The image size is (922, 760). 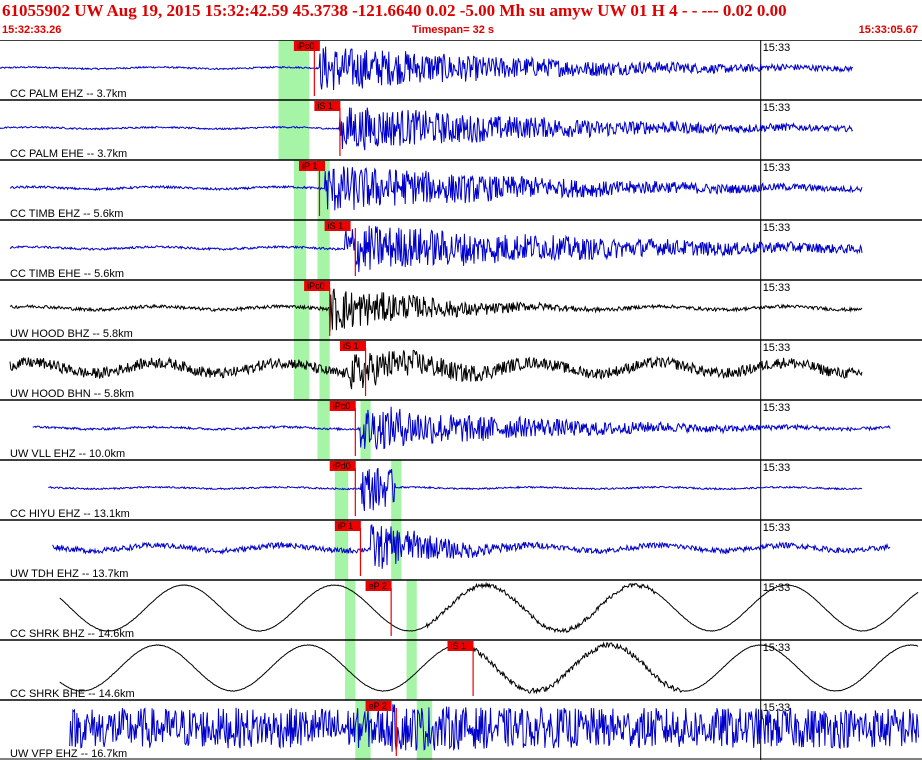 I want to click on station-label: CC TIMB EHZ -- 5.6km, so click(x=66, y=214).